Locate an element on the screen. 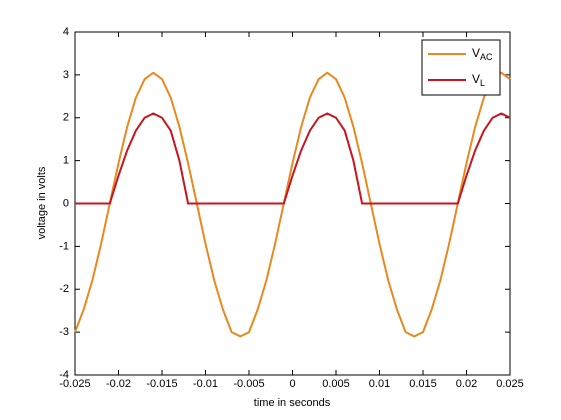  x-tick-label: 0.015 is located at coordinates (423, 384).